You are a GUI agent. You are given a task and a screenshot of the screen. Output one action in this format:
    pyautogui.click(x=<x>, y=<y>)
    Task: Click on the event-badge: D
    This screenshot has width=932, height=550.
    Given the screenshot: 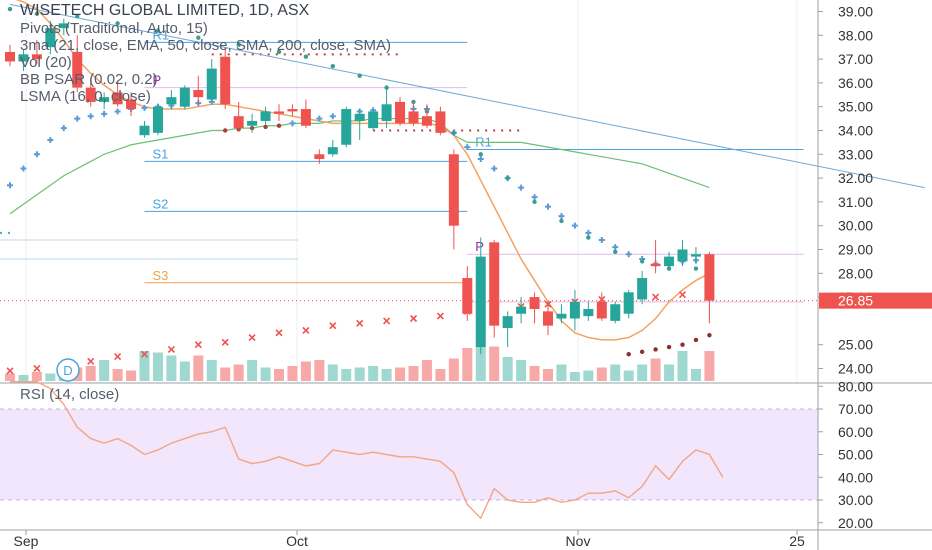 What is the action you would take?
    pyautogui.click(x=68, y=370)
    